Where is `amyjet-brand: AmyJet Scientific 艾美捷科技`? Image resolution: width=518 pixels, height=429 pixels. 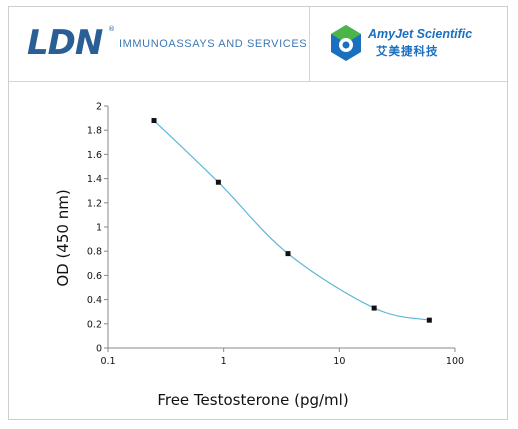 amyjet-brand: AmyJet Scientific 艾美捷科技 is located at coordinates (408, 44).